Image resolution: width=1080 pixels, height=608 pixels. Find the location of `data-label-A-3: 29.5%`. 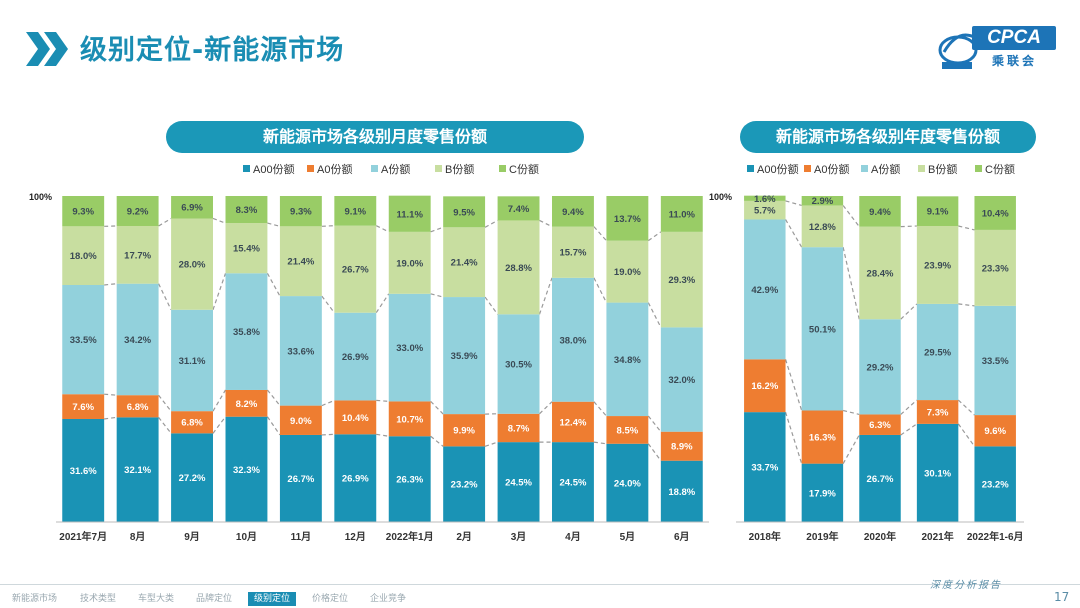

data-label-A-3: 29.5% is located at coordinates (937, 352).